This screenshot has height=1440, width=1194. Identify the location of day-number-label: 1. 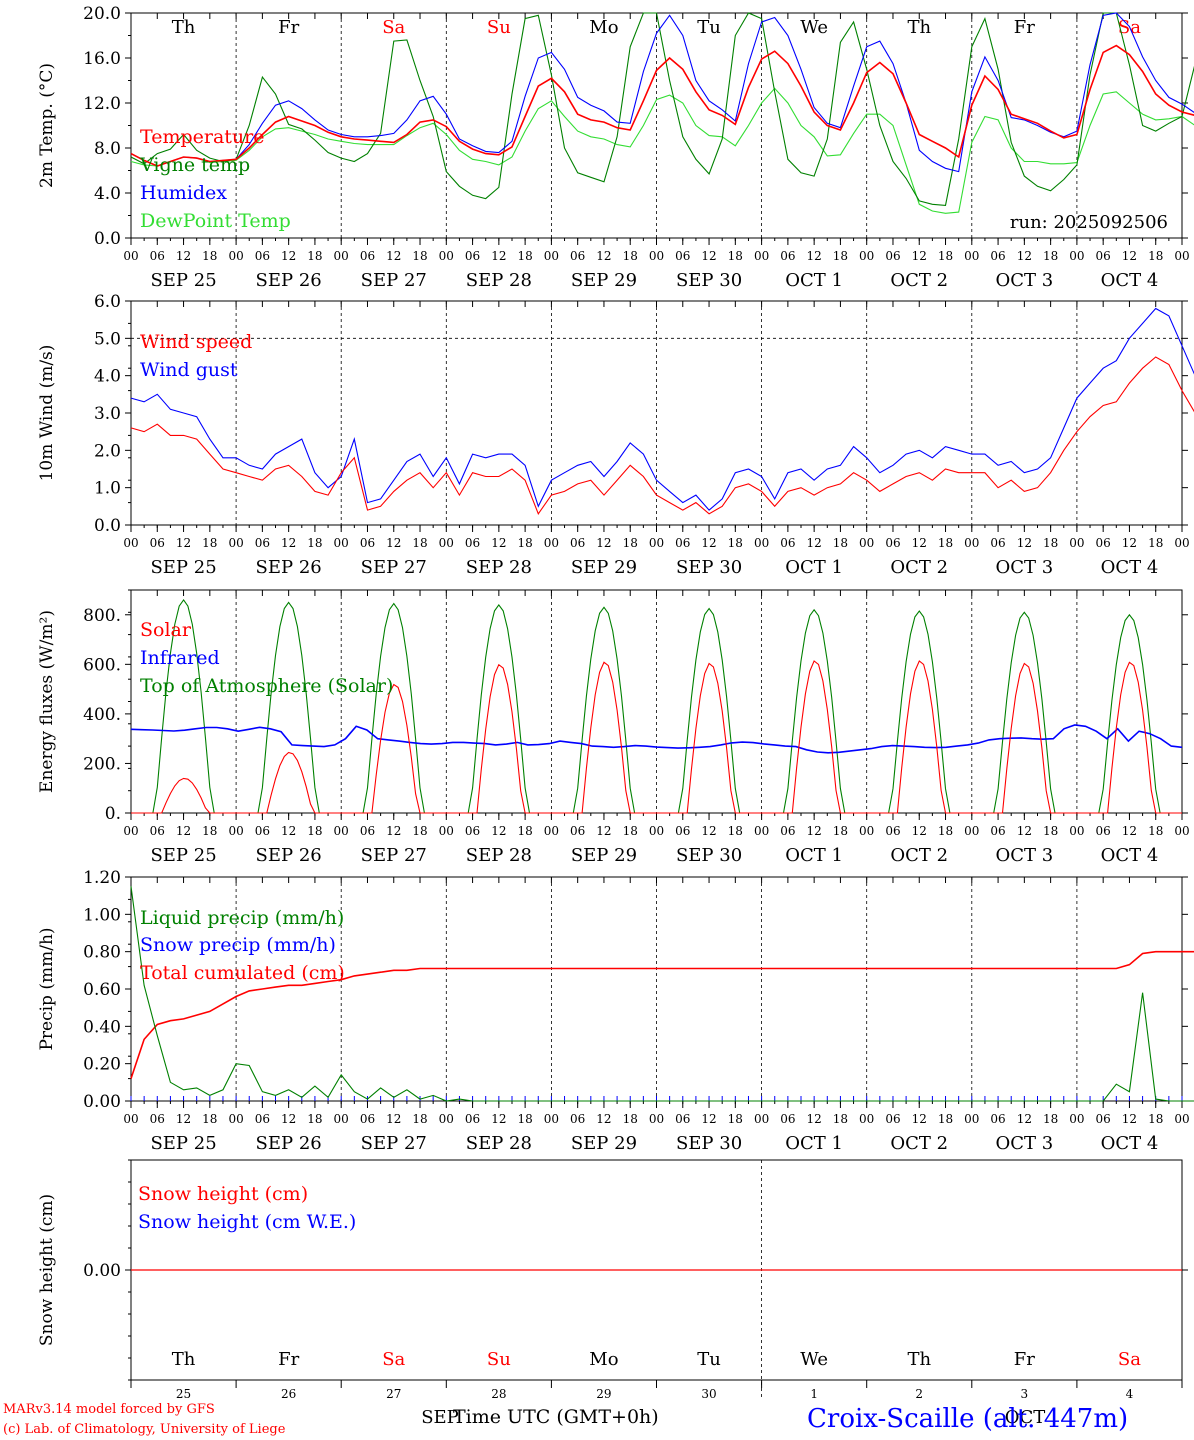
(814, 1394).